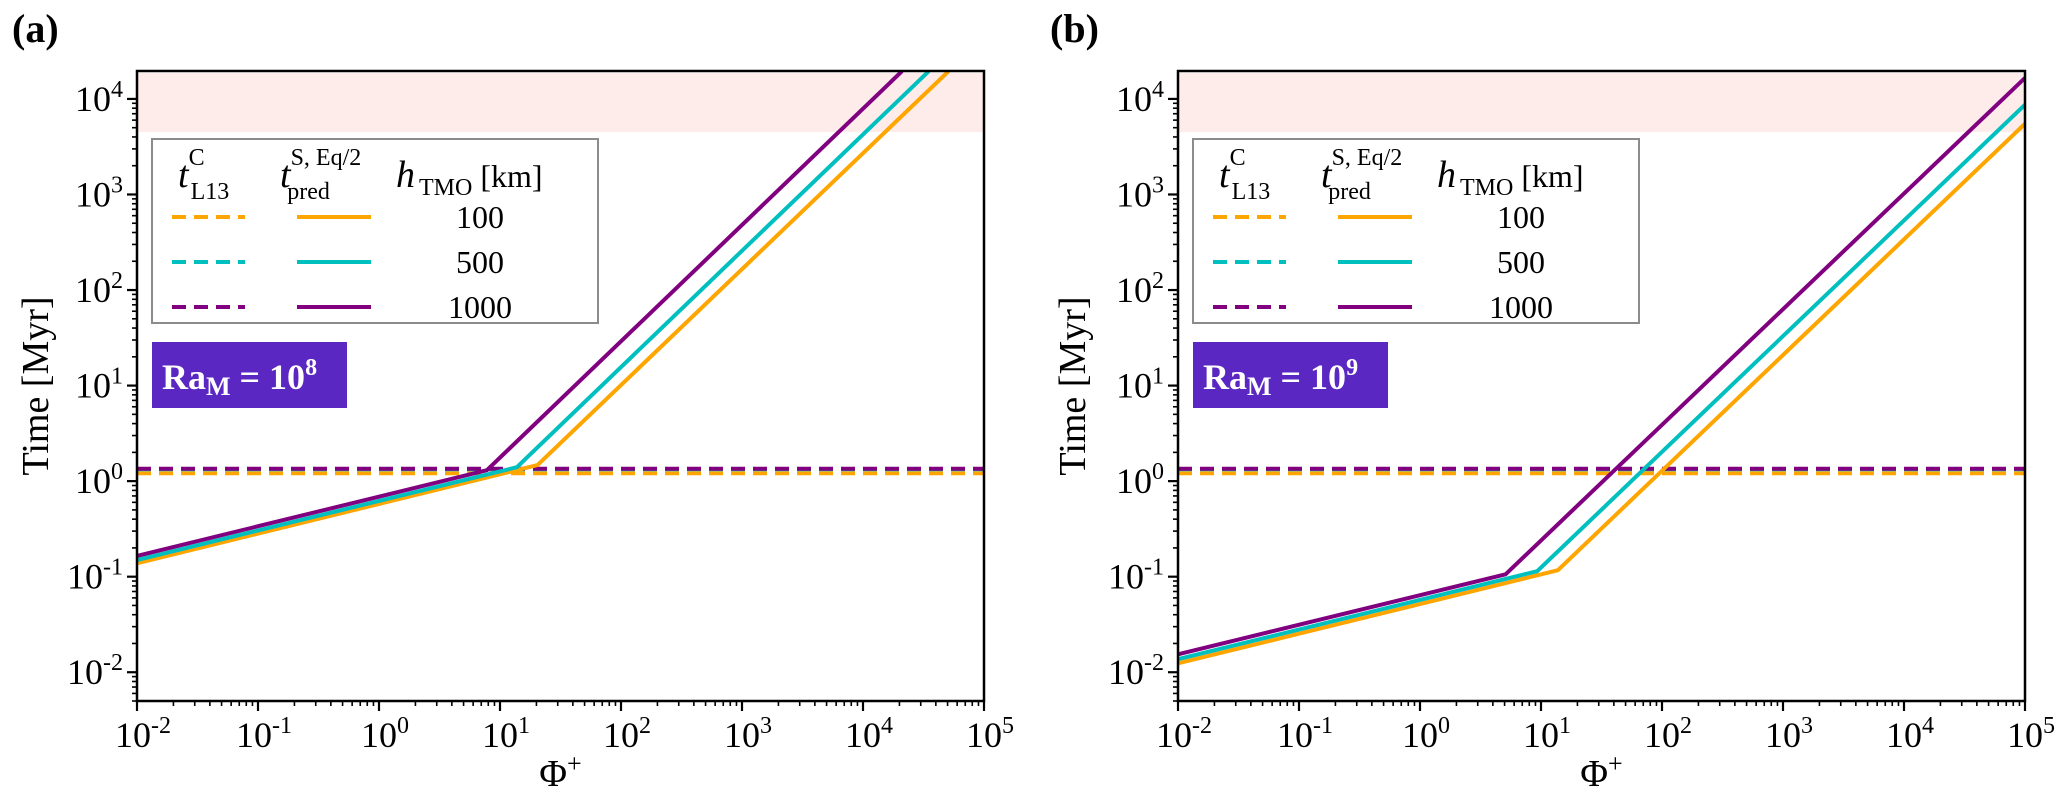 The height and width of the screenshot is (807, 2067). I want to click on legend-header: tS, Eq/2 pred, so click(320, 175).